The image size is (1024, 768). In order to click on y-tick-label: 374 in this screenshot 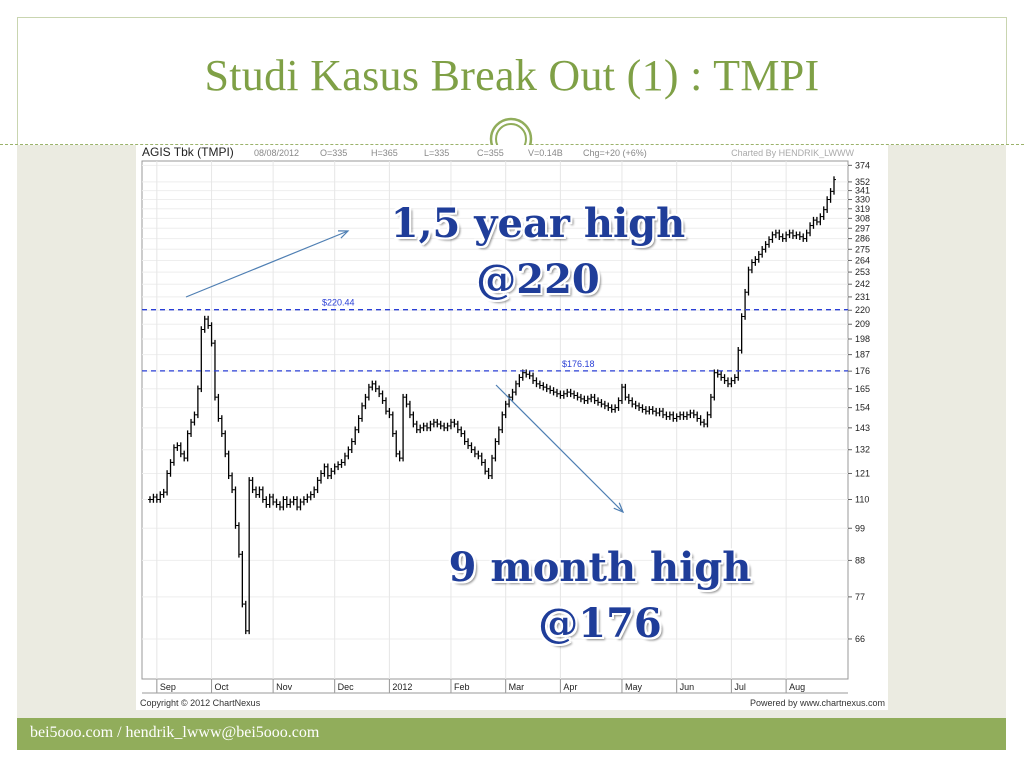, I will do `click(862, 165)`.